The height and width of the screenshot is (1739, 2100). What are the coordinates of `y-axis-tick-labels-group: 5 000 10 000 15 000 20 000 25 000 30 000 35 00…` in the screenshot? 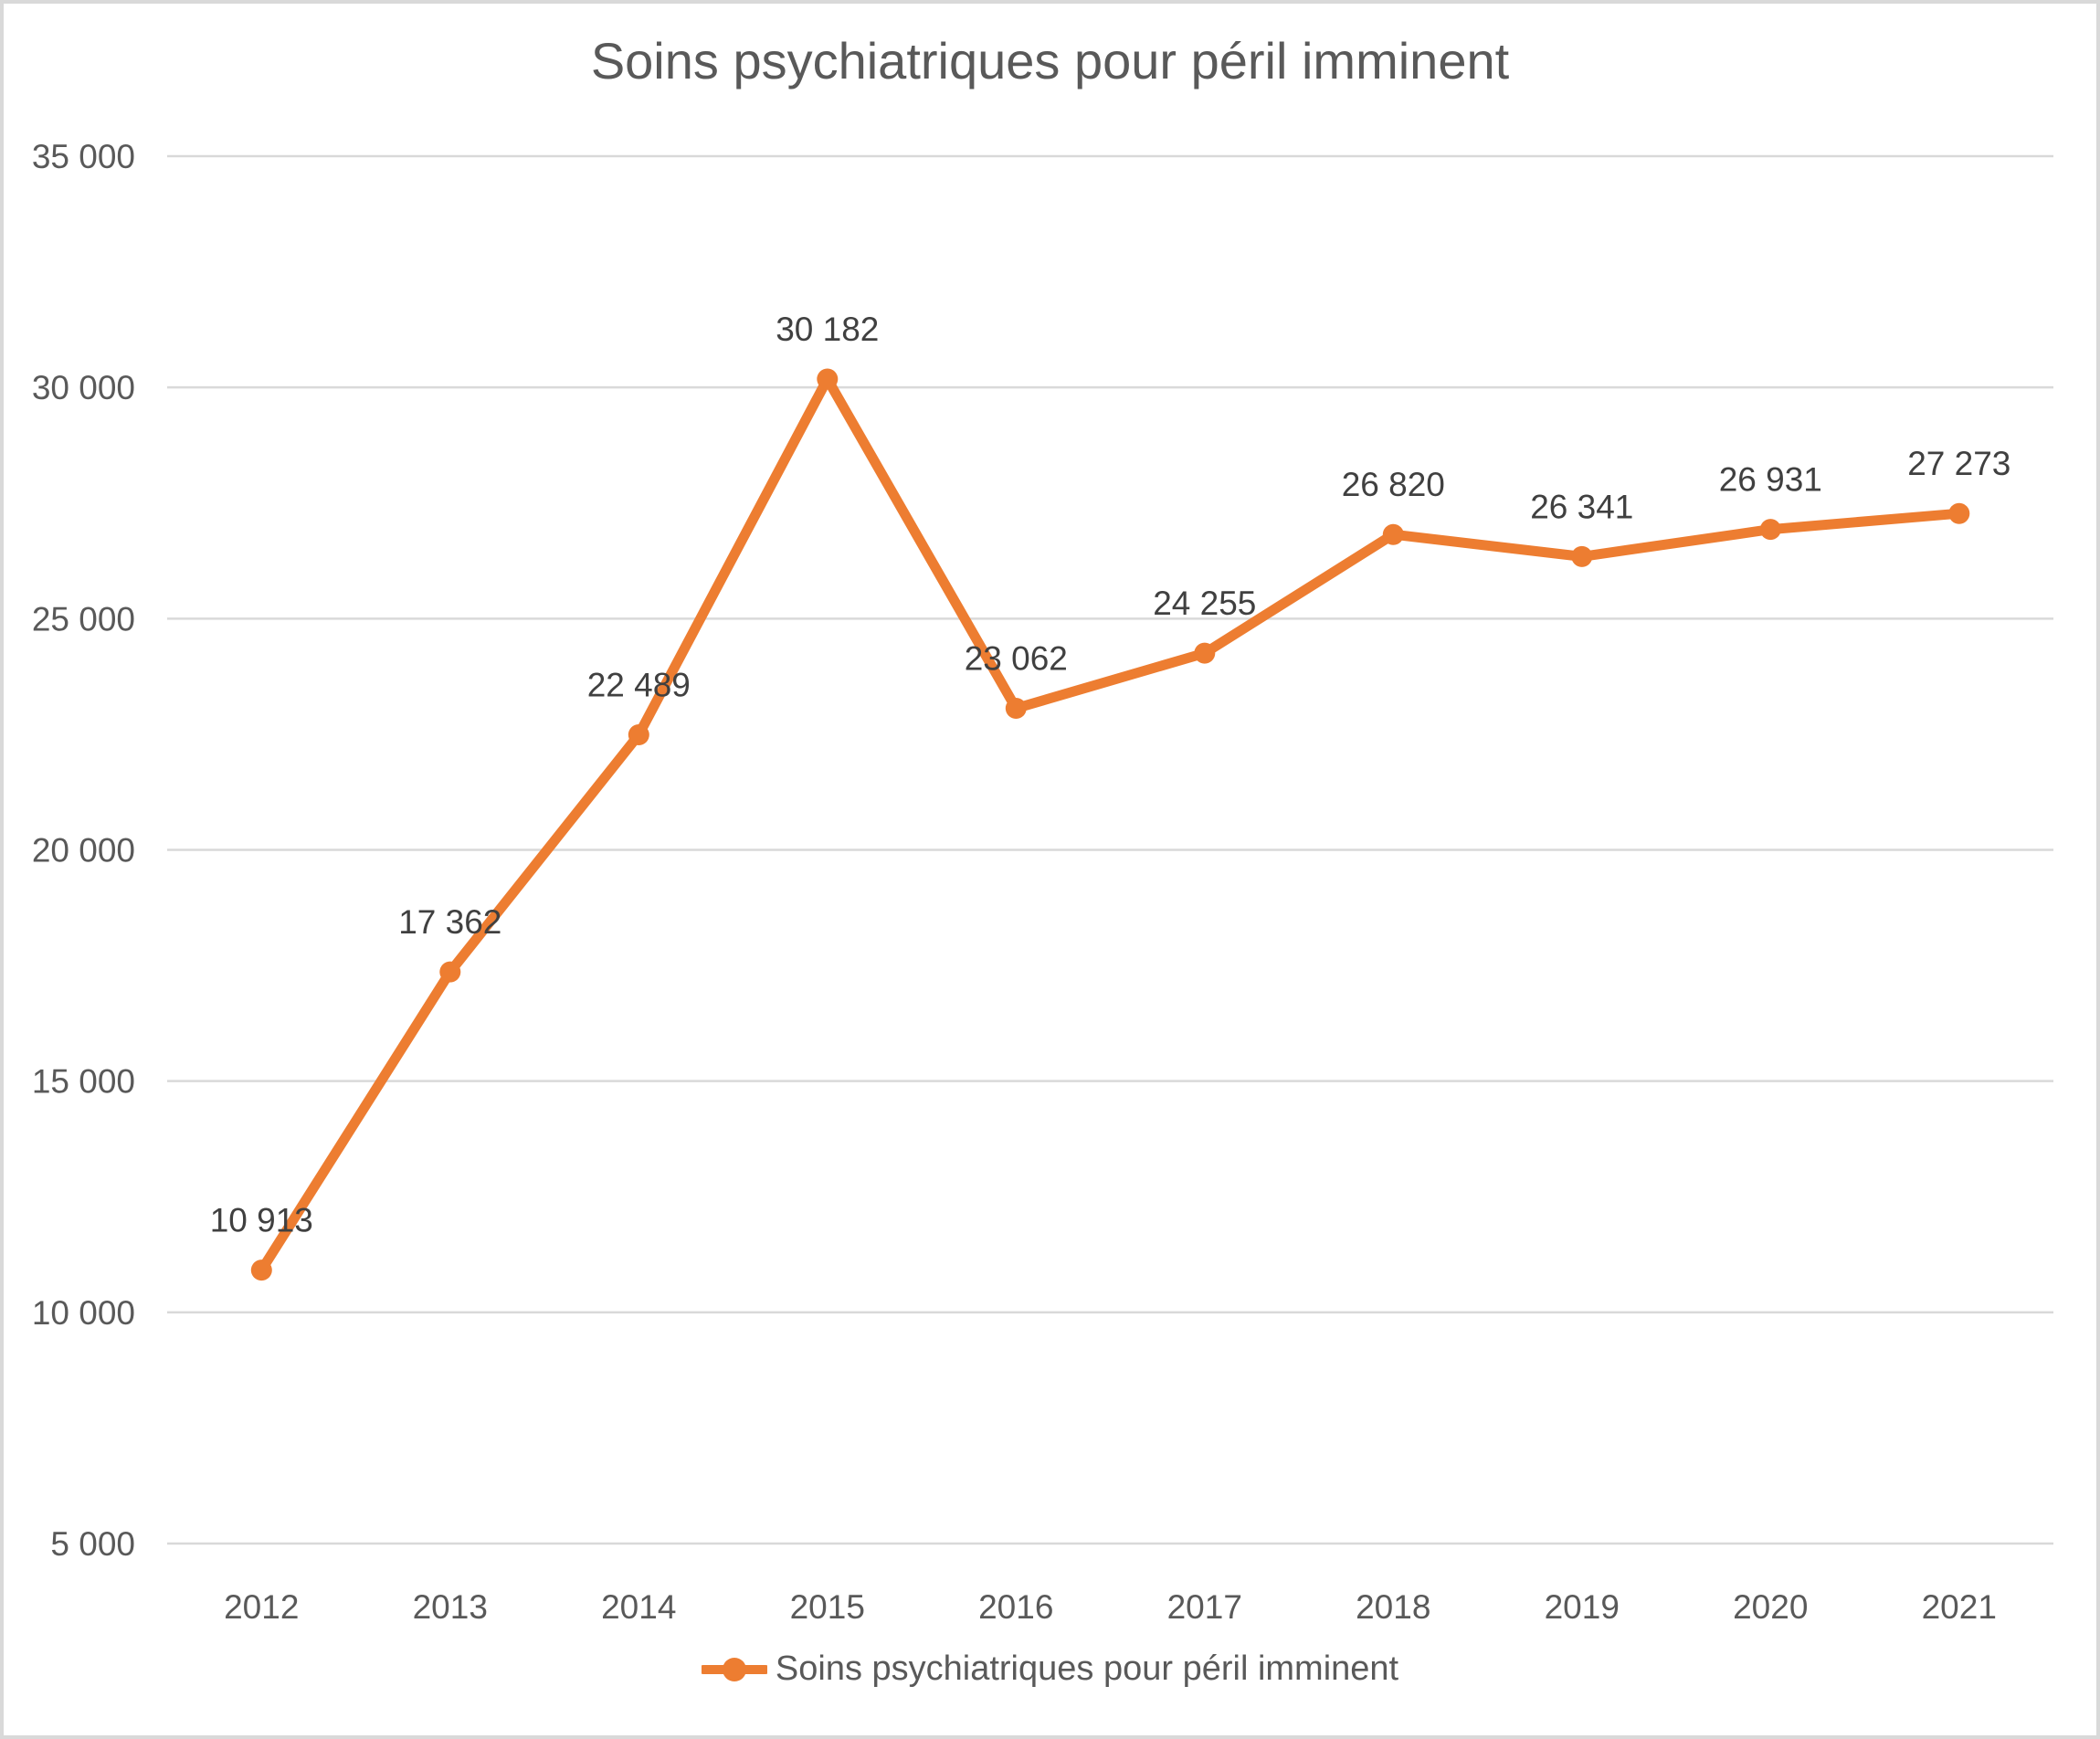 It's located at (83, 850).